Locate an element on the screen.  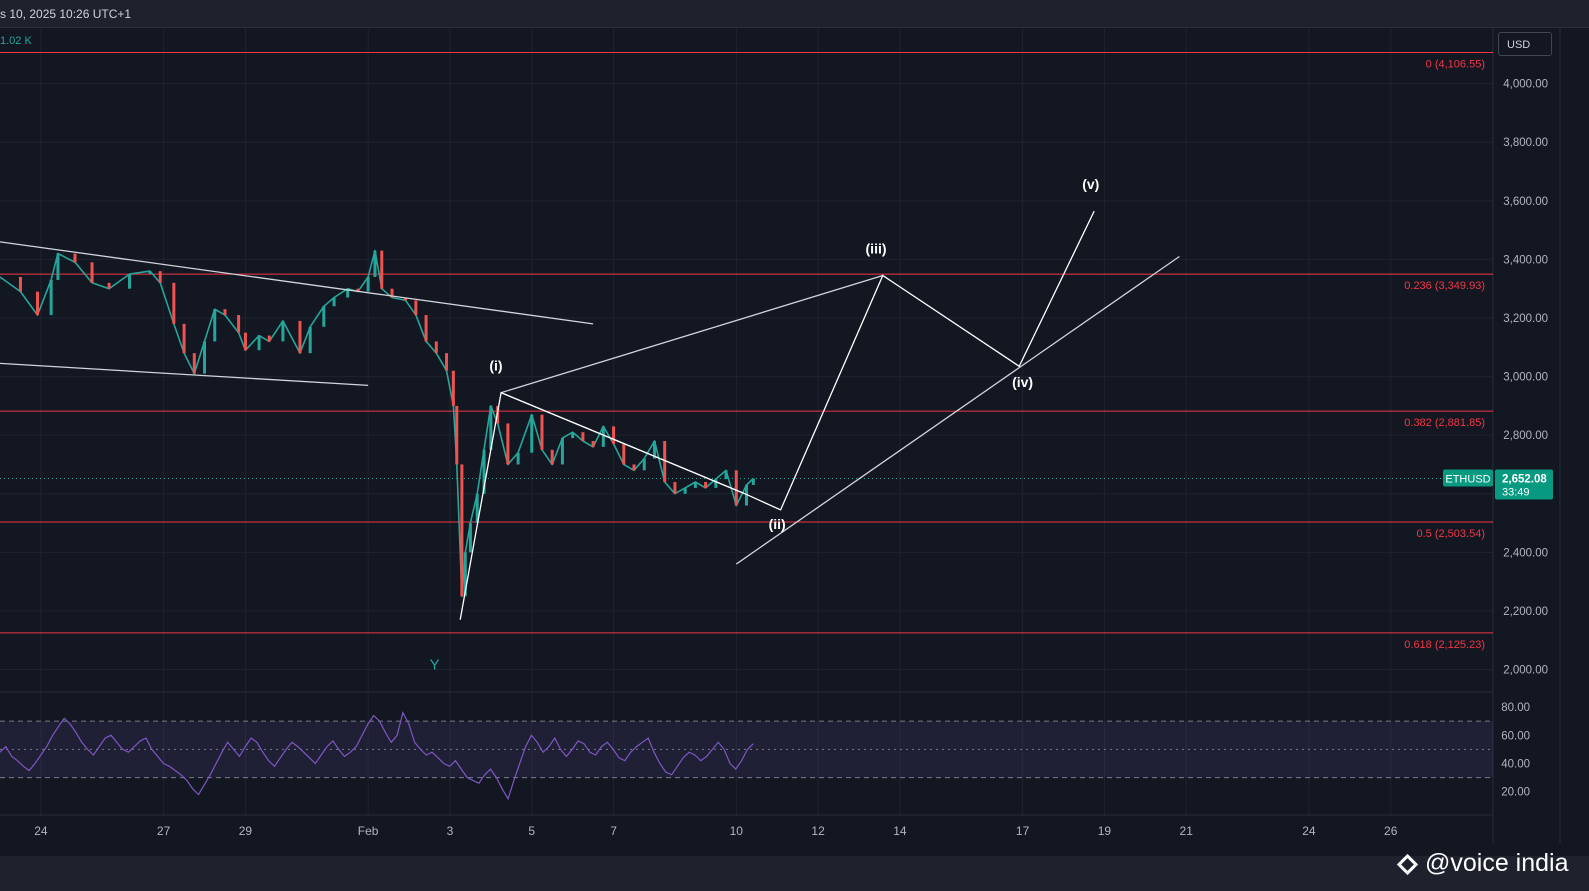
time-tick-label: 27 is located at coordinates (164, 831).